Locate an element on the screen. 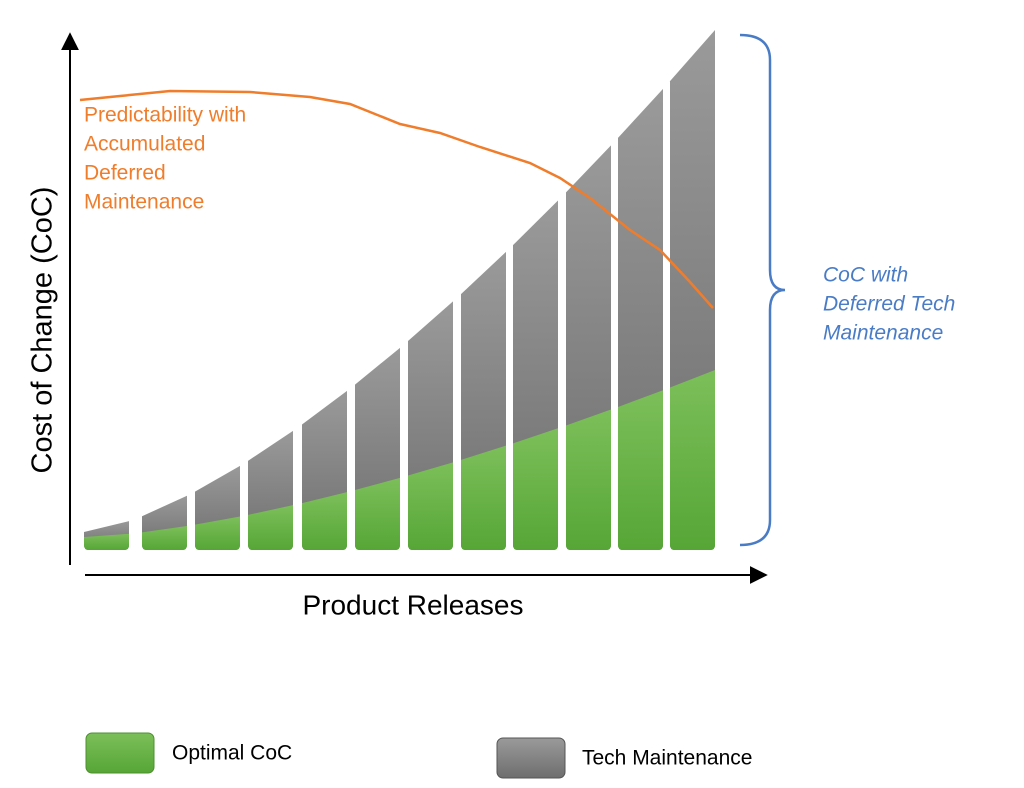 This screenshot has width=1024, height=788. bracket is located at coordinates (762, 290).